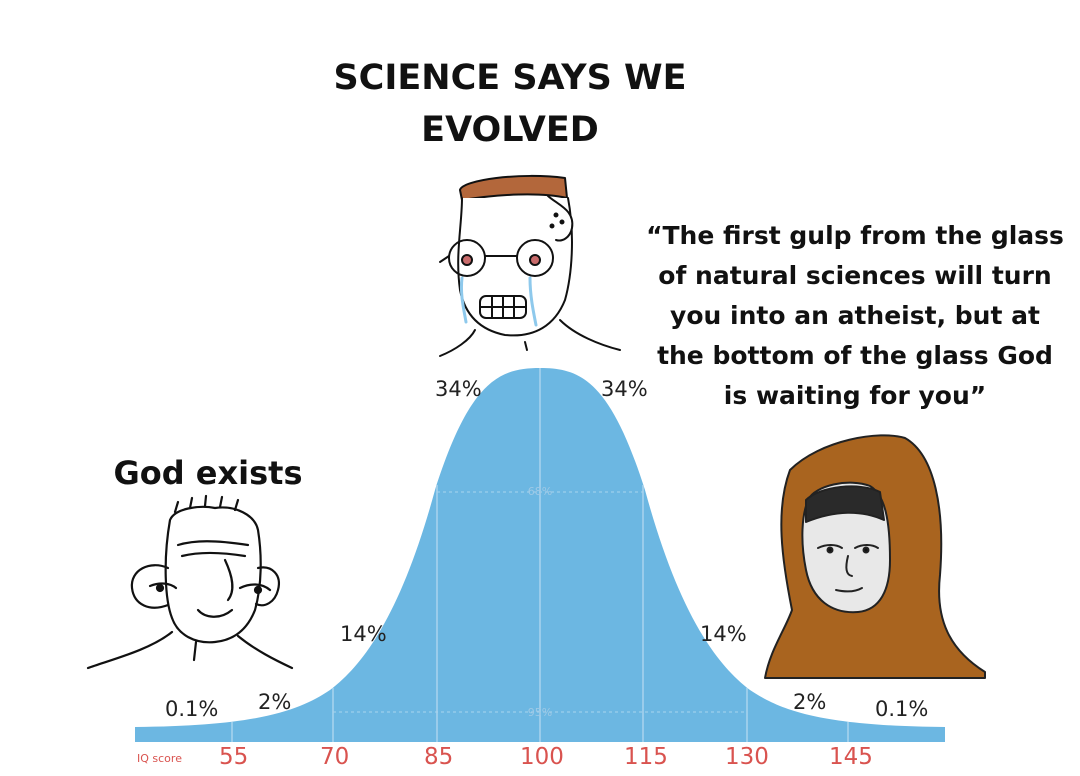 This screenshot has height=776, width=1080. What do you see at coordinates (851, 757) in the screenshot?
I see `tick-145: 145` at bounding box center [851, 757].